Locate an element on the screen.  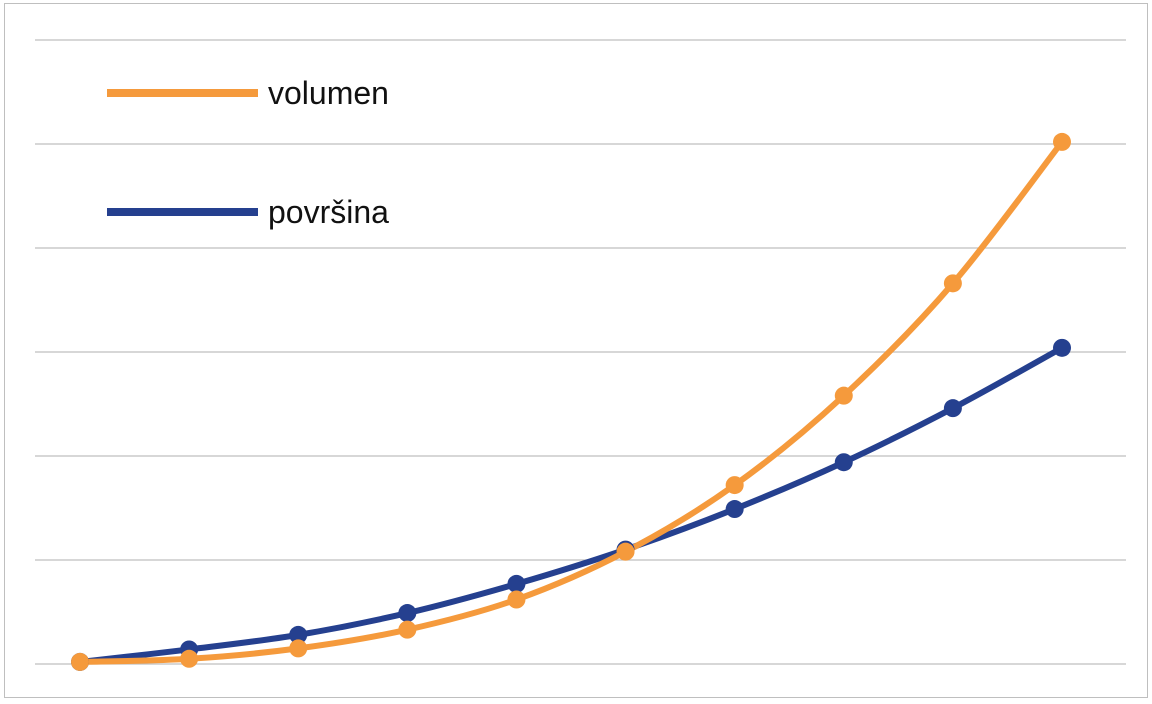
legend-label-volumen: volumen is located at coordinates (328, 93).